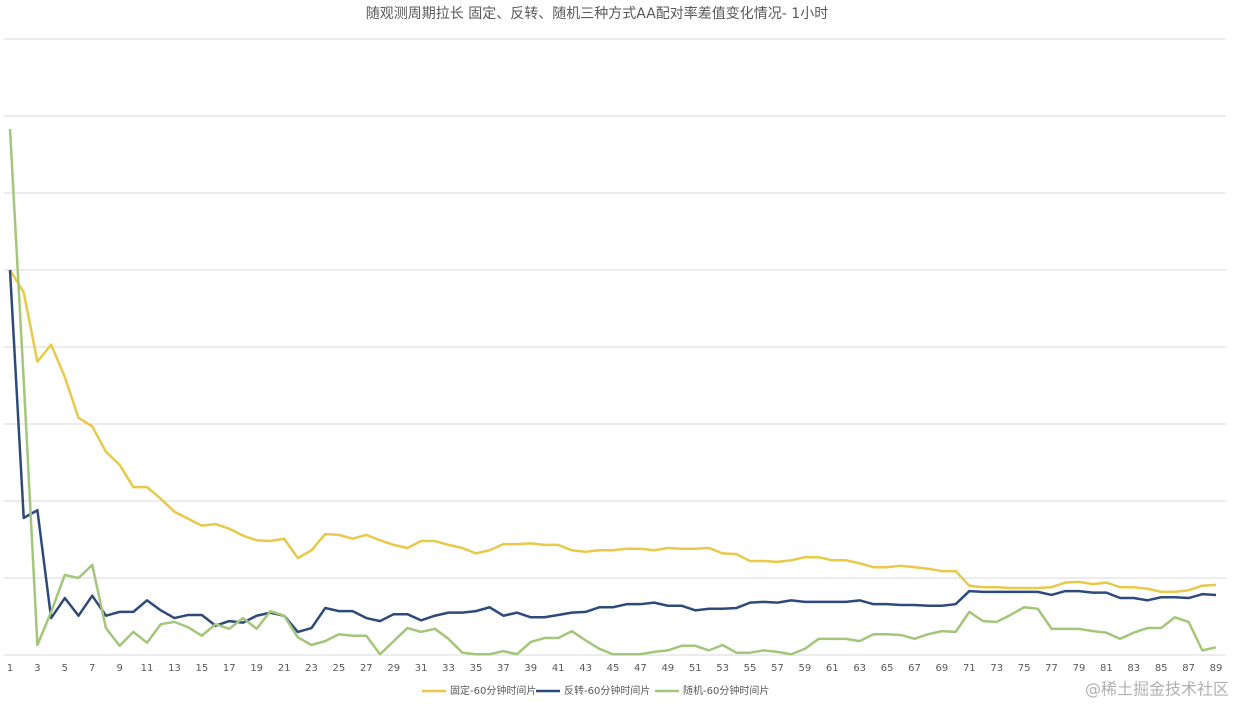 This screenshot has width=1237, height=706. I want to click on x-tick-label: 73, so click(996, 668).